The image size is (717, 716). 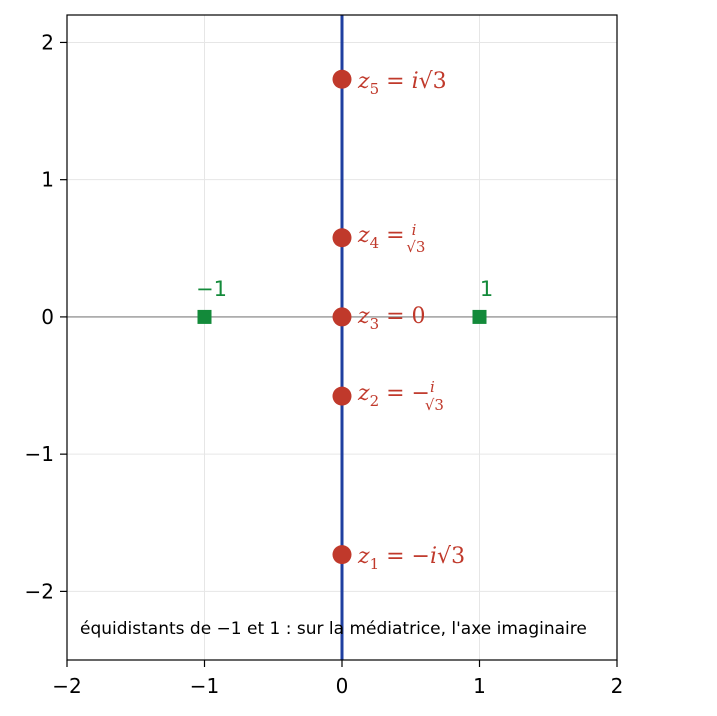 I want to click on endpoint-markers: −1 1, so click(x=344, y=300).